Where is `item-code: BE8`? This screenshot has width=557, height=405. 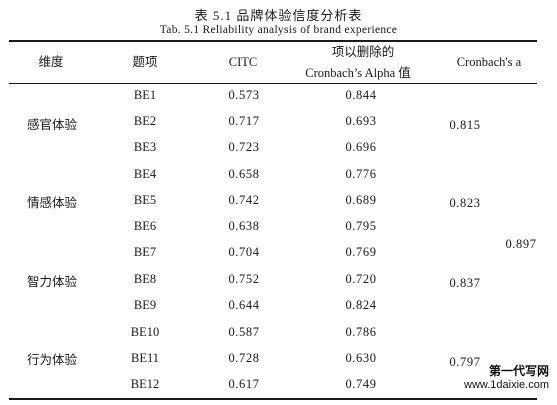 item-code: BE8 is located at coordinates (145, 279).